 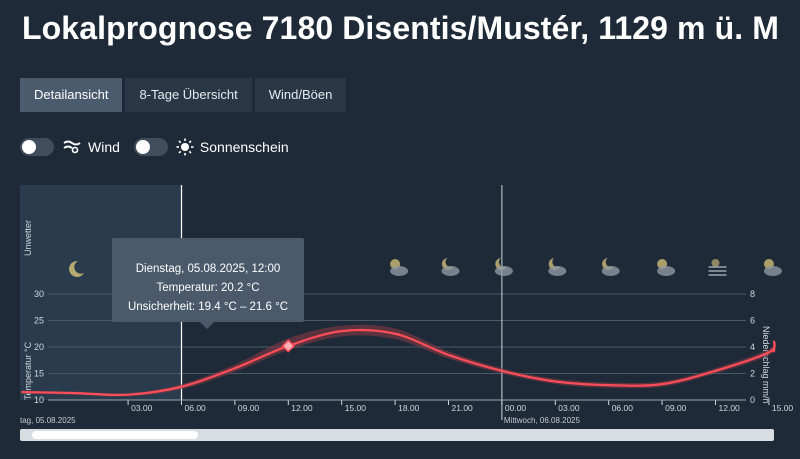 What do you see at coordinates (115, 435) in the screenshot?
I see `chart-scrollbar-thumb` at bounding box center [115, 435].